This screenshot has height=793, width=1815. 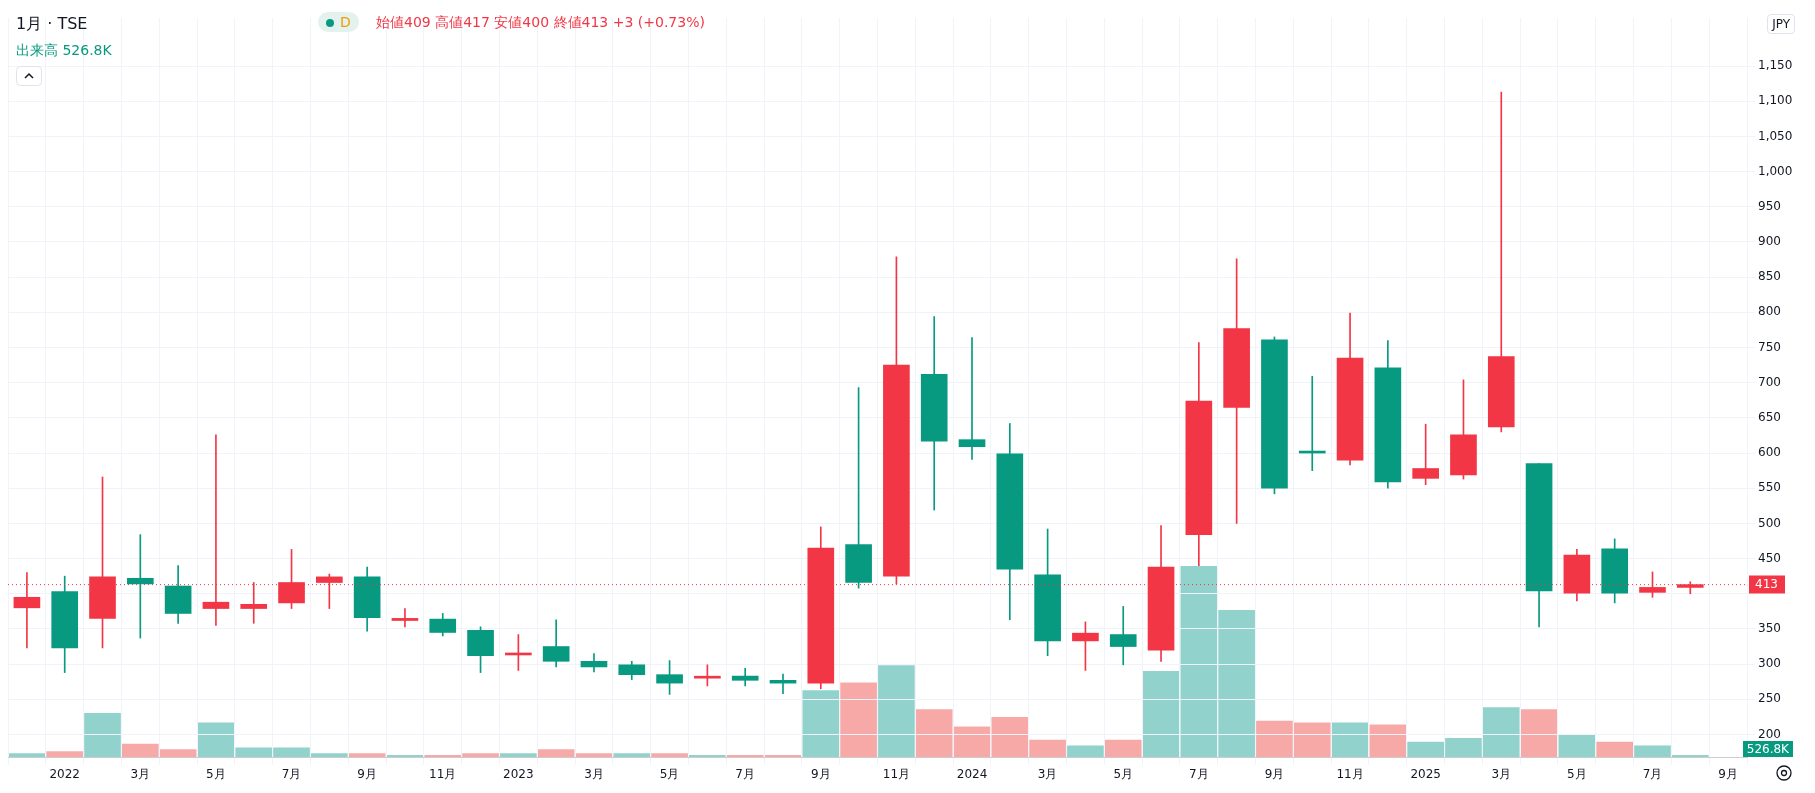 What do you see at coordinates (1769, 311) in the screenshot?
I see `y-tick-label: 800` at bounding box center [1769, 311].